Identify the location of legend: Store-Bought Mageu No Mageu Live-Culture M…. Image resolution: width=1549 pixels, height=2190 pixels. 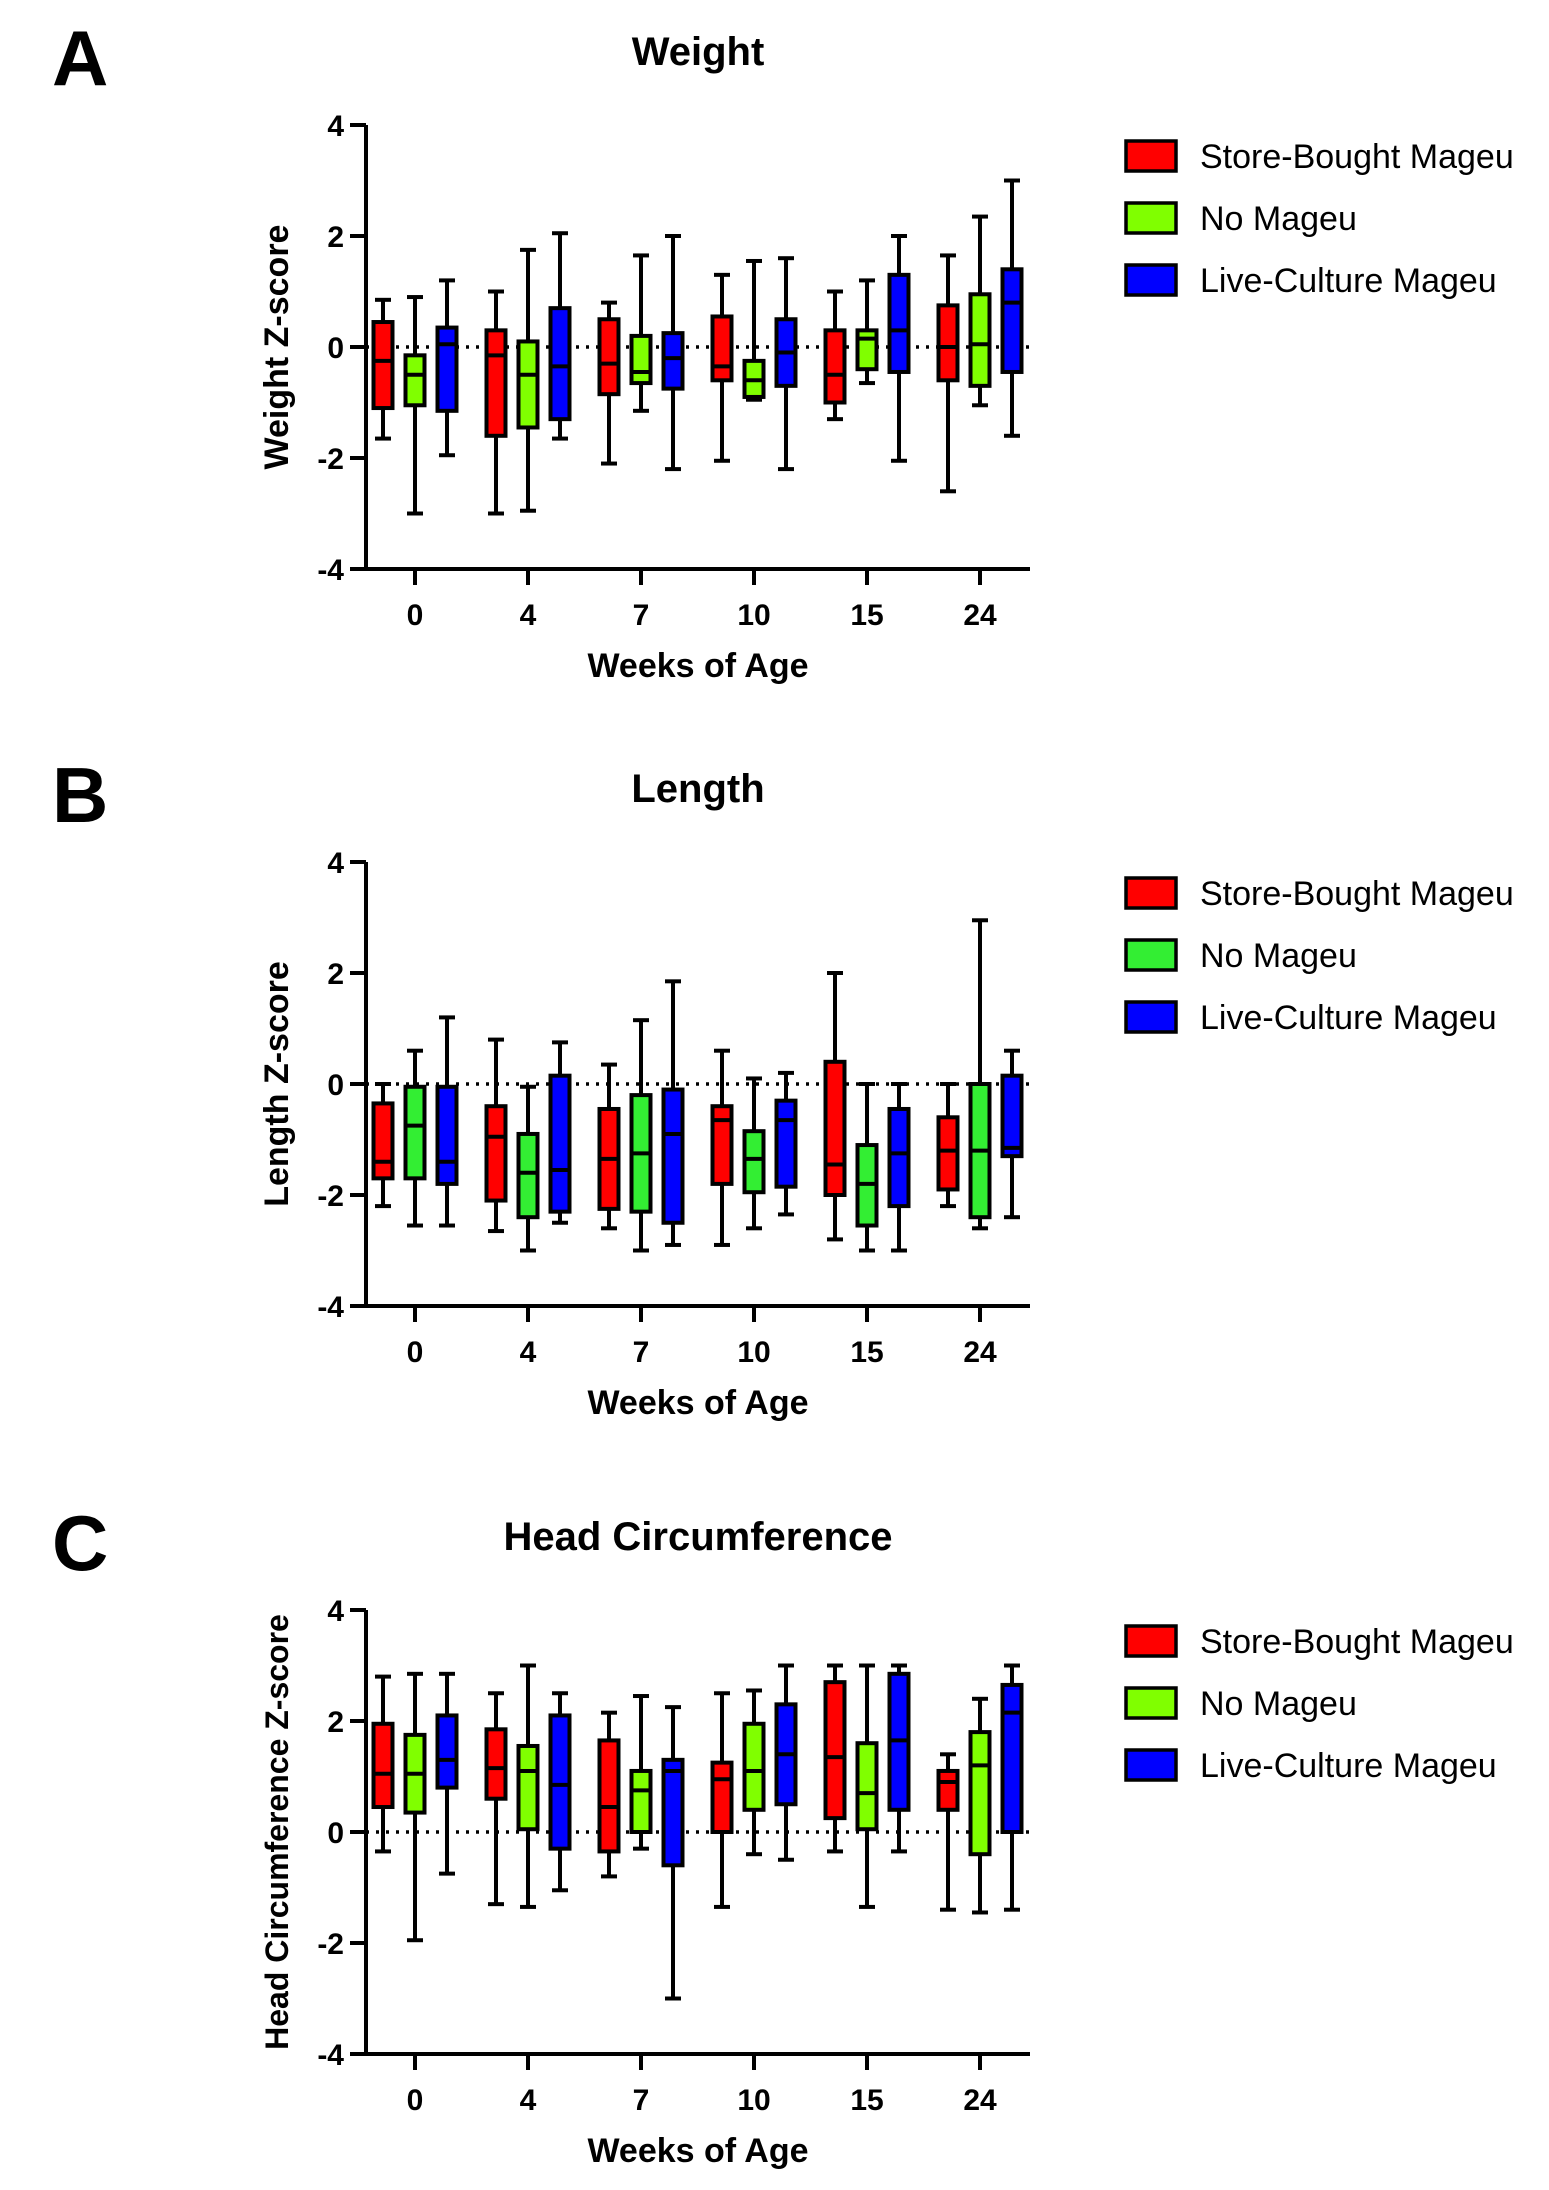
(1319, 956).